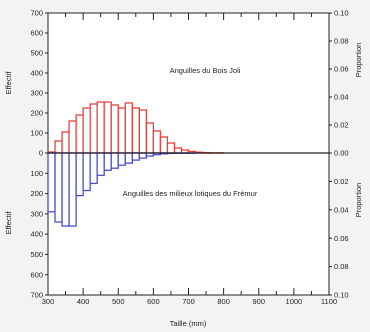 This screenshot has width=370, height=332. What do you see at coordinates (188, 301) in the screenshot?
I see `x-tick-label: 700` at bounding box center [188, 301].